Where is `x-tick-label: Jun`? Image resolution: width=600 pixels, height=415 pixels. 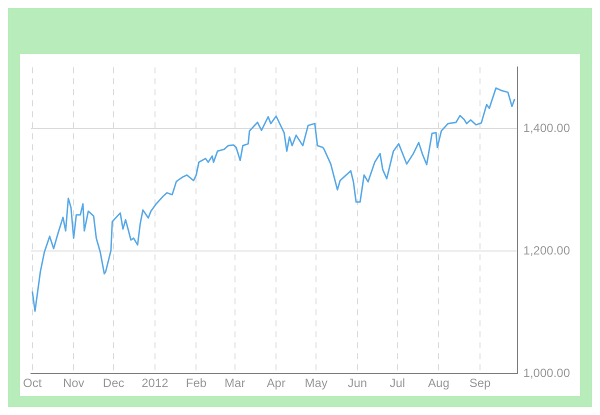 x-tick-label: Jun is located at coordinates (358, 383).